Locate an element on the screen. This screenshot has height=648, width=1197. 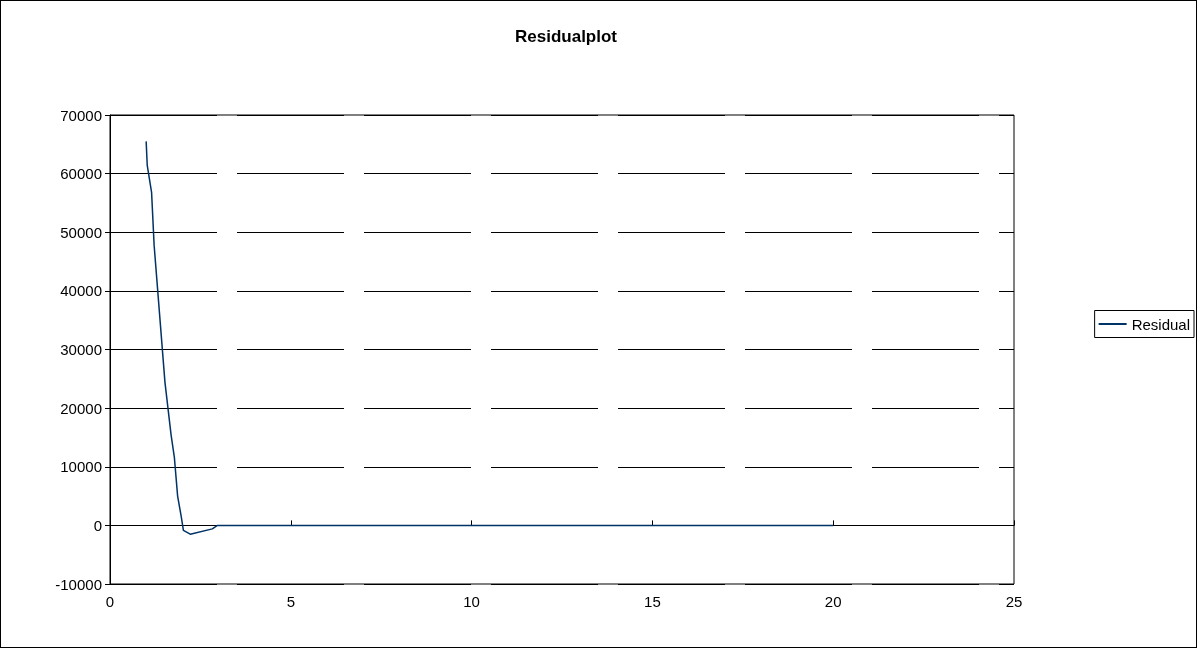
y-tick-label: 20000 is located at coordinates (81, 408).